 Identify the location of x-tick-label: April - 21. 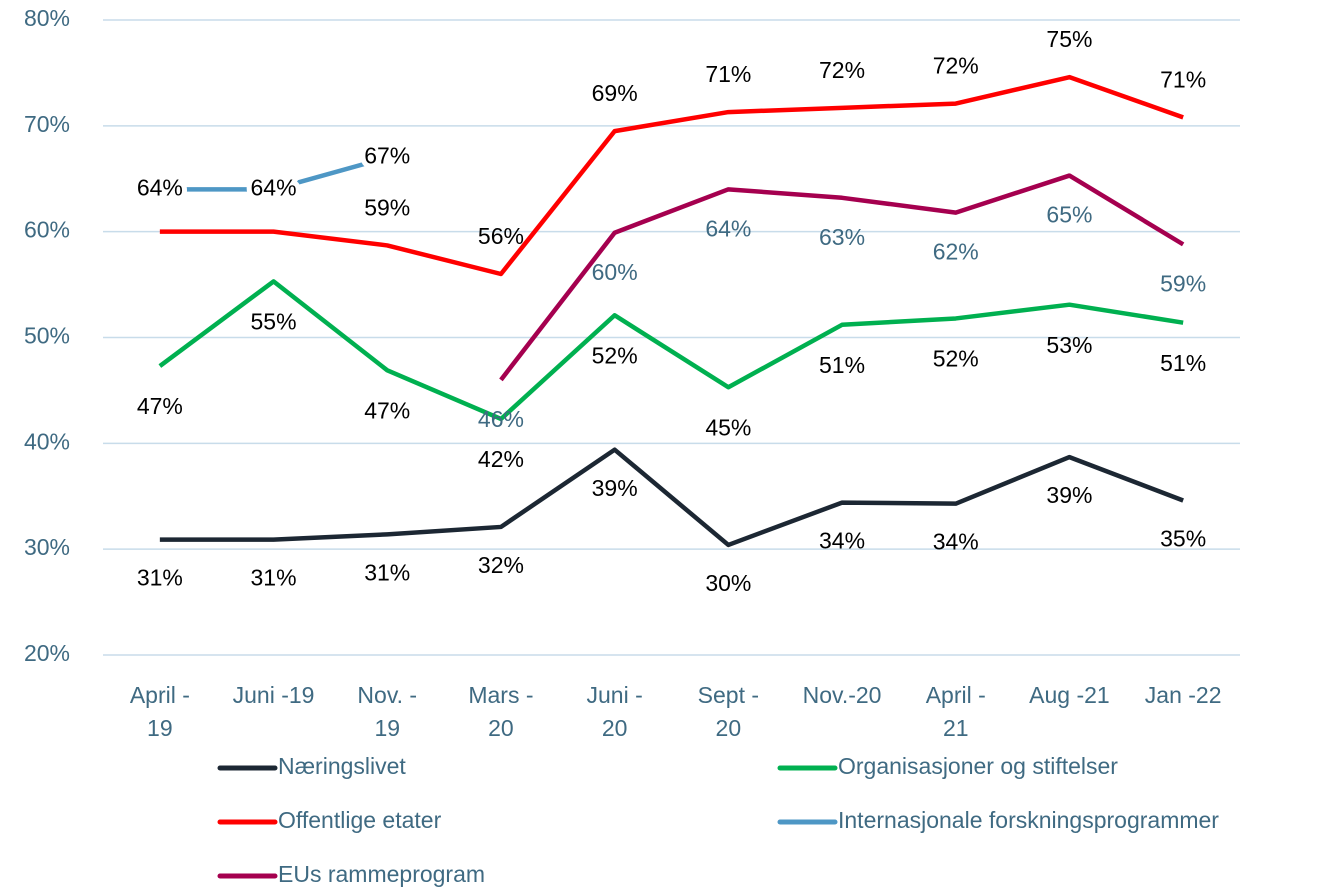
(956, 711).